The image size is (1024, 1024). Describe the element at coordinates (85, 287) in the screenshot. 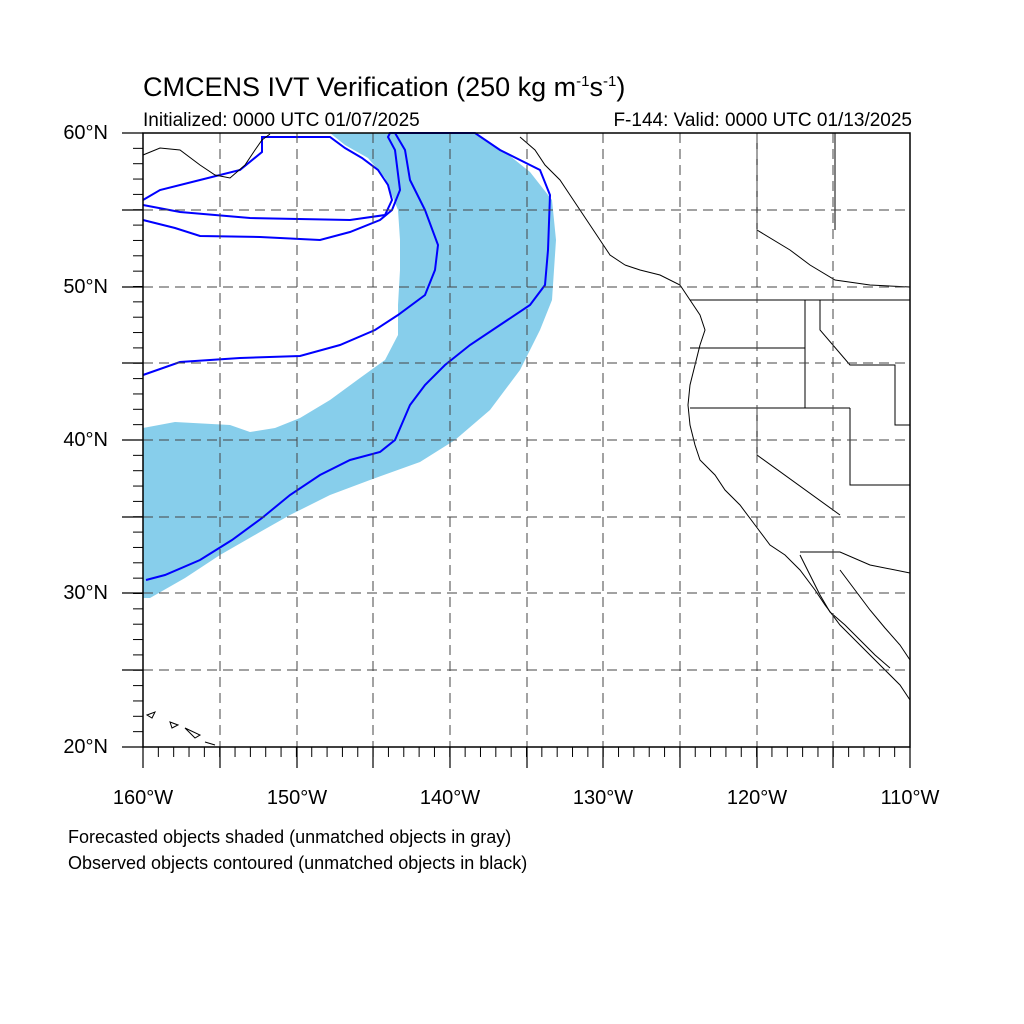

I see `lat-label-50n: 50°N` at that location.